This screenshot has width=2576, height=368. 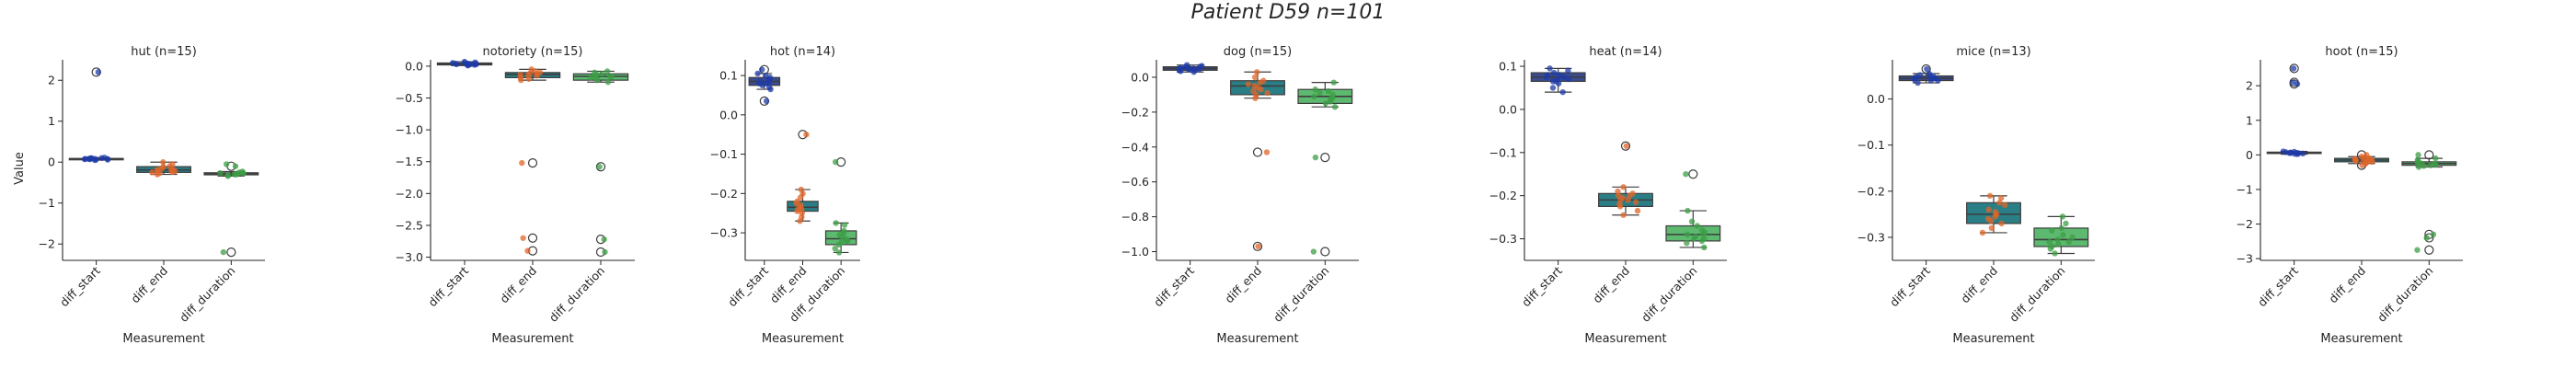 What do you see at coordinates (1288, 12) in the screenshot?
I see `figure-suptitle: Patient D59 n=101` at bounding box center [1288, 12].